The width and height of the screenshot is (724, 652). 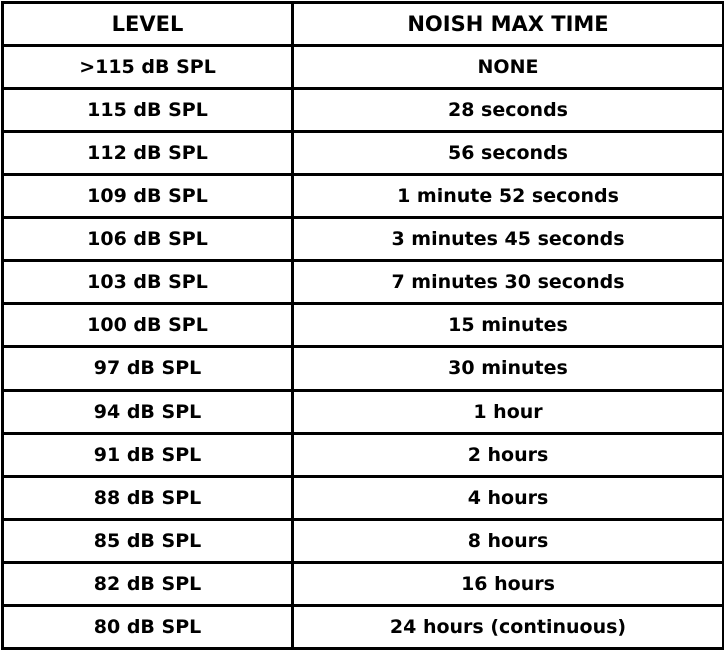 What do you see at coordinates (507, 196) in the screenshot?
I see `max-time-cell: 1 minute 52 seconds` at bounding box center [507, 196].